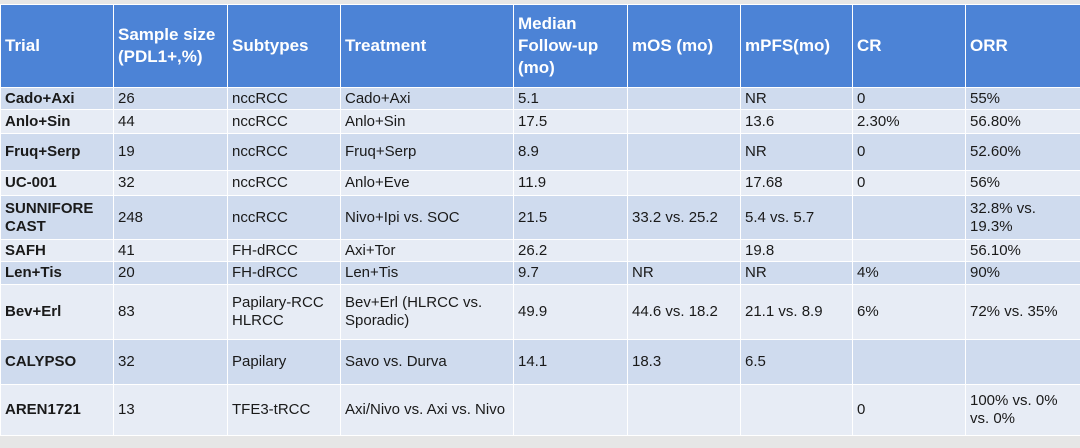 Image resolution: width=1080 pixels, height=448 pixels. Describe the element at coordinates (427, 218) in the screenshot. I see `table-cell: Nivo+Ipi vs. SOC` at that location.